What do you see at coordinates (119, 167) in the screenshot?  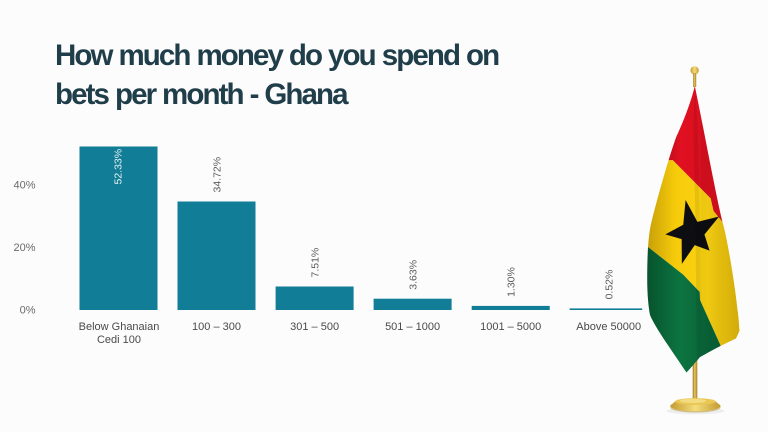 I see `svg-text: 52.33%` at bounding box center [119, 167].